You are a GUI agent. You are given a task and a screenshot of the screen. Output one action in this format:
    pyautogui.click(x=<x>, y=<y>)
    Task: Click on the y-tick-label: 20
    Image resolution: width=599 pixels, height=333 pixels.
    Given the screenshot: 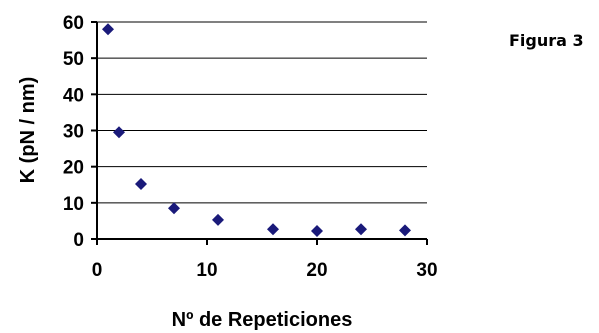 What is the action you would take?
    pyautogui.click(x=73, y=168)
    